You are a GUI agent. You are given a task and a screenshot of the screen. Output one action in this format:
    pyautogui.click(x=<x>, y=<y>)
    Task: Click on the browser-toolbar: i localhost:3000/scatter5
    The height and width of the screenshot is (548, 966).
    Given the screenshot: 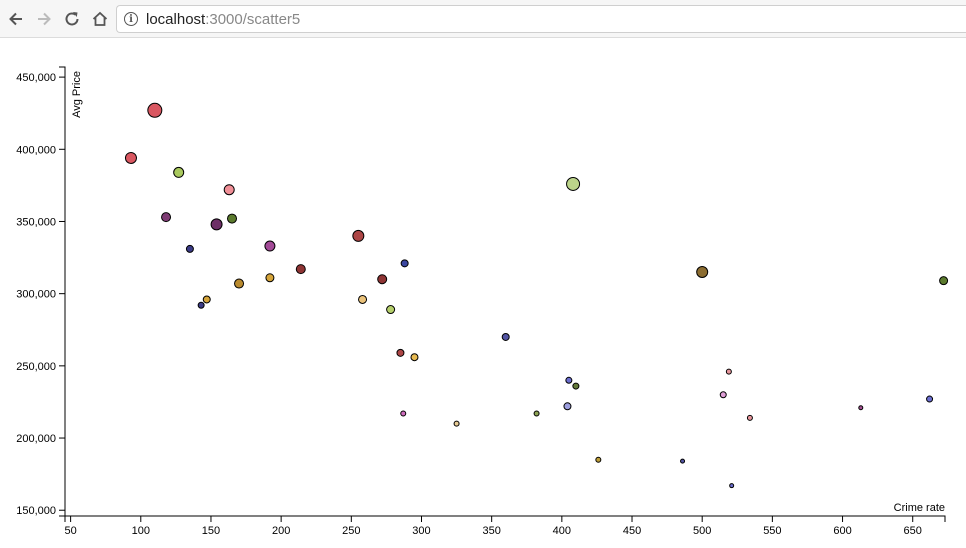 What is the action you would take?
    pyautogui.click(x=483, y=19)
    